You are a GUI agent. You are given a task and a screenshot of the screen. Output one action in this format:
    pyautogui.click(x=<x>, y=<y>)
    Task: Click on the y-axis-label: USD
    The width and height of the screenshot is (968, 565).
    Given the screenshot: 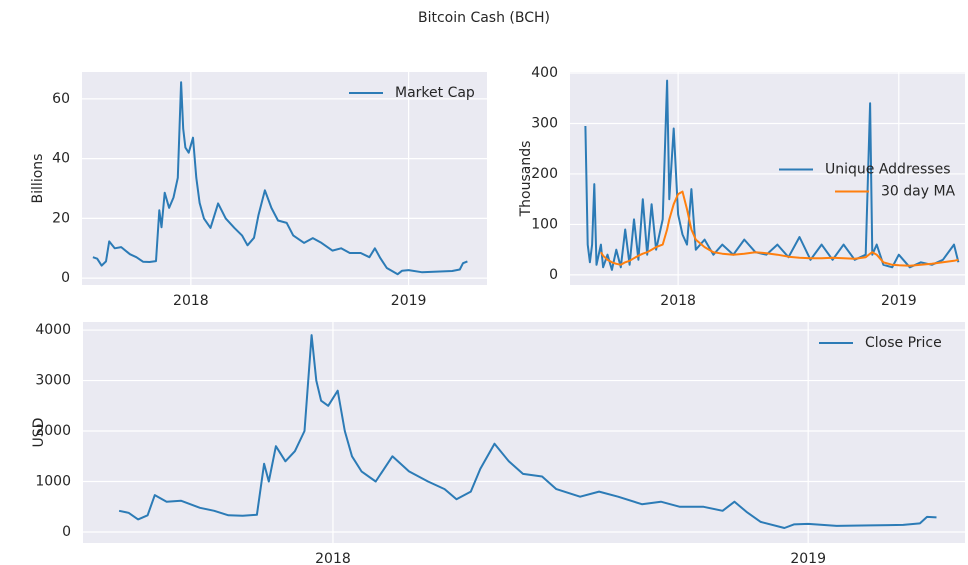 What is the action you would take?
    pyautogui.click(x=39, y=433)
    